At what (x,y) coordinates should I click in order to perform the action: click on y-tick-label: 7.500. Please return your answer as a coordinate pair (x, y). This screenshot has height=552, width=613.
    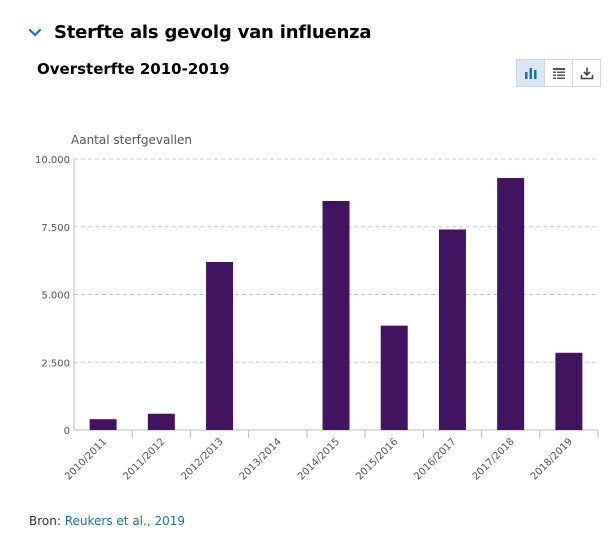
    Looking at the image, I should click on (55, 228).